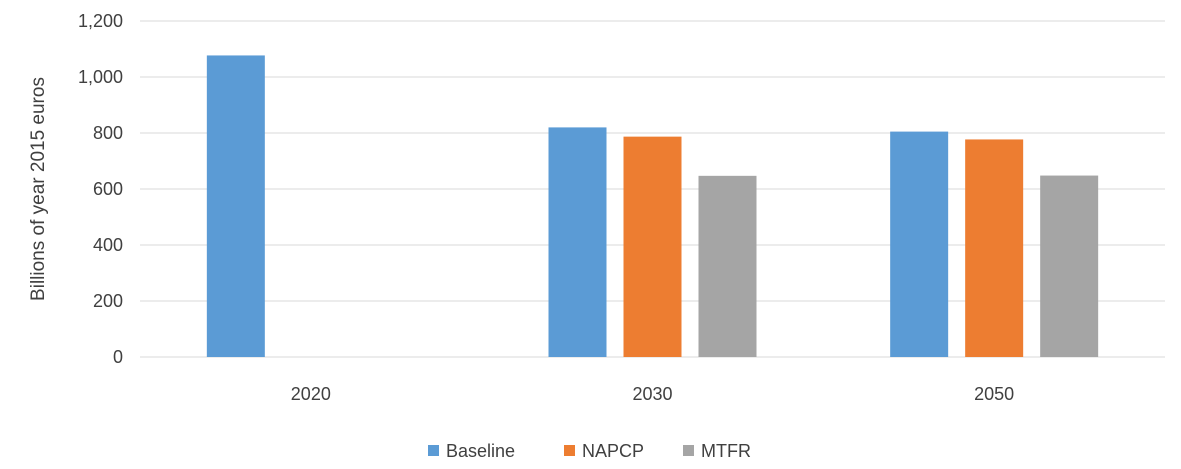 The height and width of the screenshot is (469, 1181). What do you see at coordinates (994, 248) in the screenshot?
I see `bar-napcp-2050` at bounding box center [994, 248].